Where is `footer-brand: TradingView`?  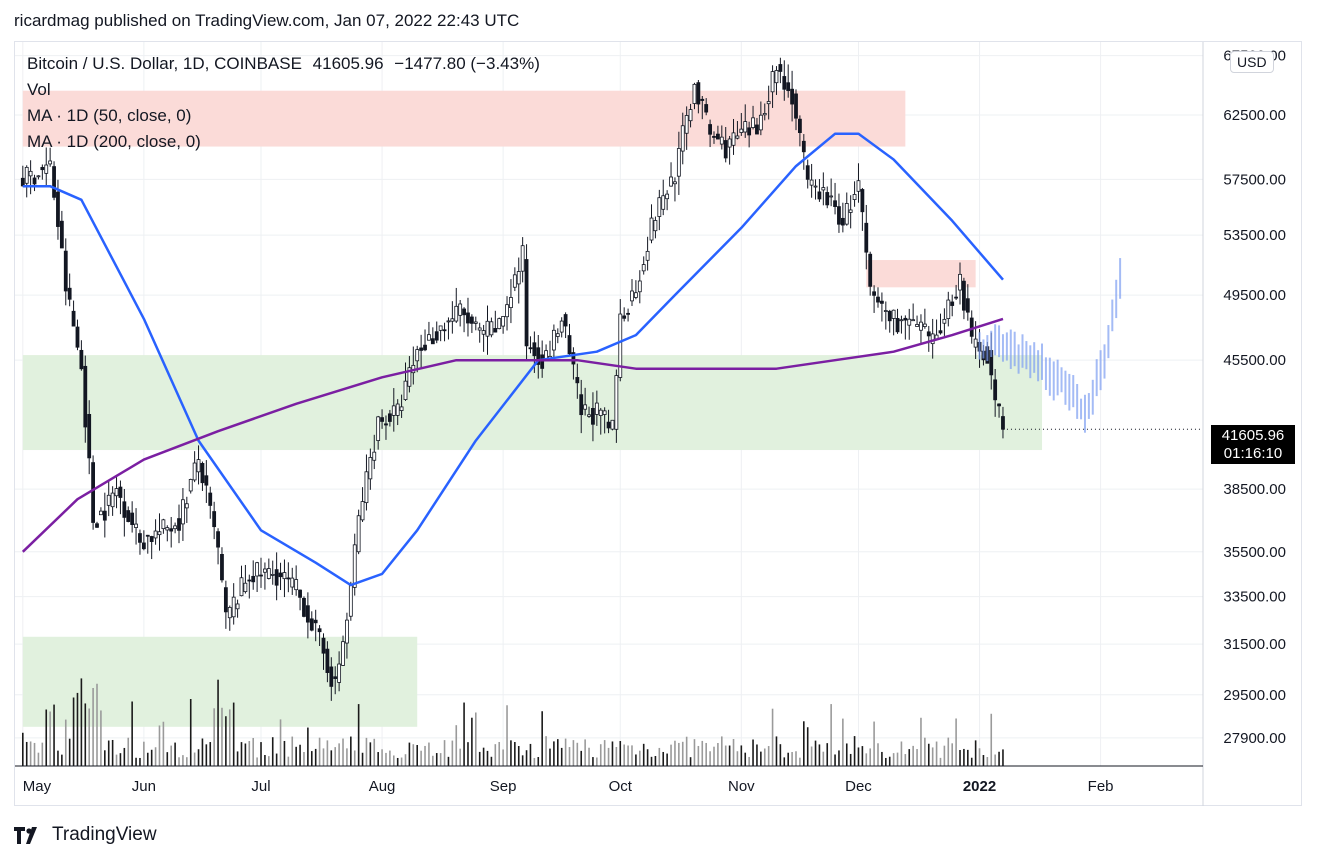 footer-brand: TradingView is located at coordinates (104, 834).